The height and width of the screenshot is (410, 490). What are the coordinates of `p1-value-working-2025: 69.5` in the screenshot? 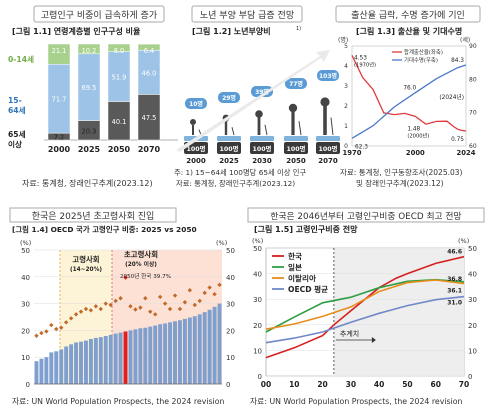 It's located at (89, 88).